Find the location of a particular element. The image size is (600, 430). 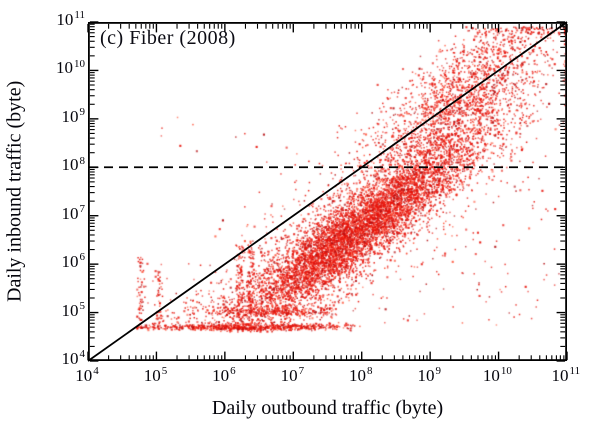

y-tick-label-1e5: 10⁵ is located at coordinates (73, 309).